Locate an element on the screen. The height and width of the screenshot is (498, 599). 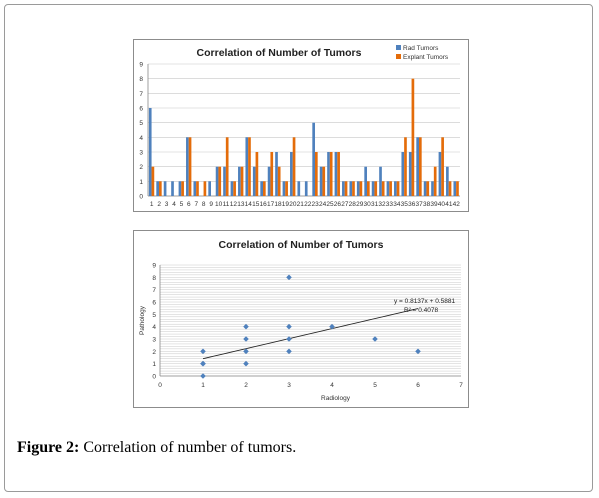
x-tick-label: 4 is located at coordinates (332, 385).